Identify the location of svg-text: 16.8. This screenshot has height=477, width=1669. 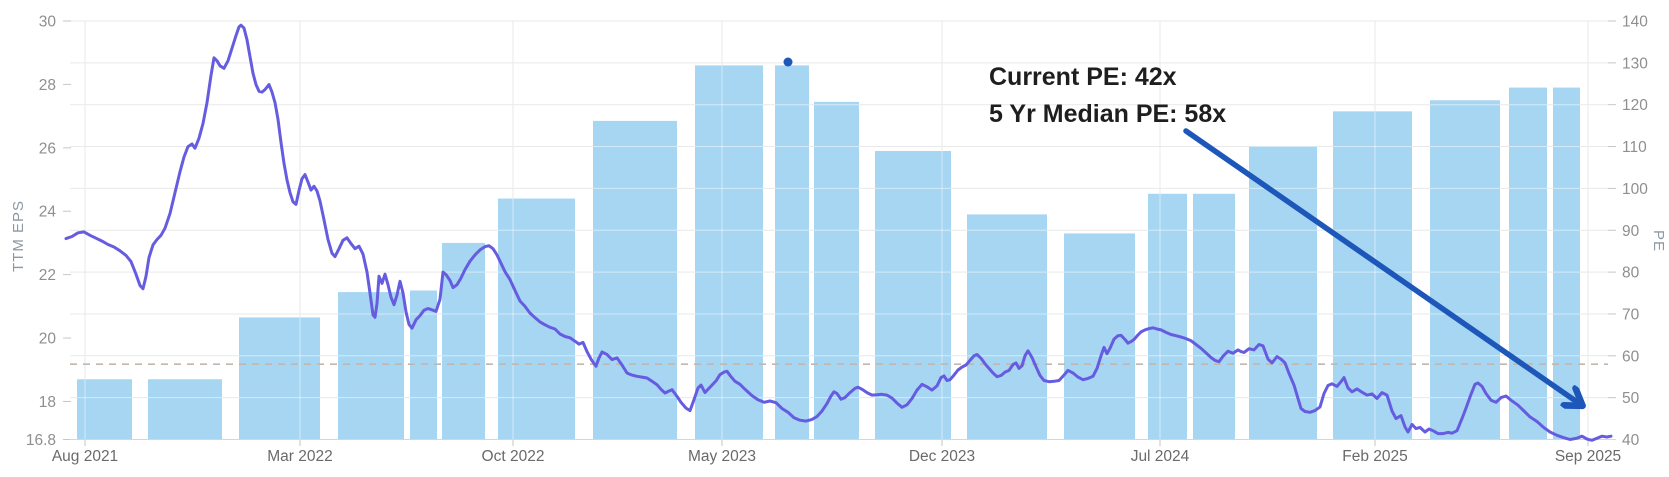
(41, 440).